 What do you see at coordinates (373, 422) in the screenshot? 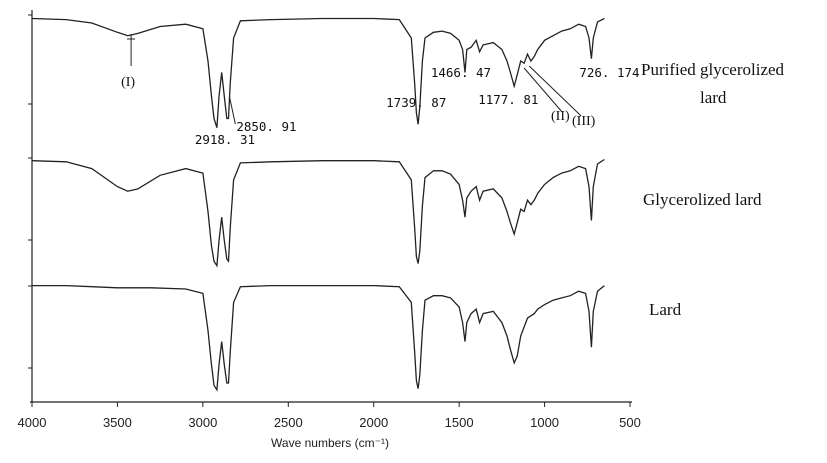
I see `x-tick-label: 2000` at bounding box center [373, 422].